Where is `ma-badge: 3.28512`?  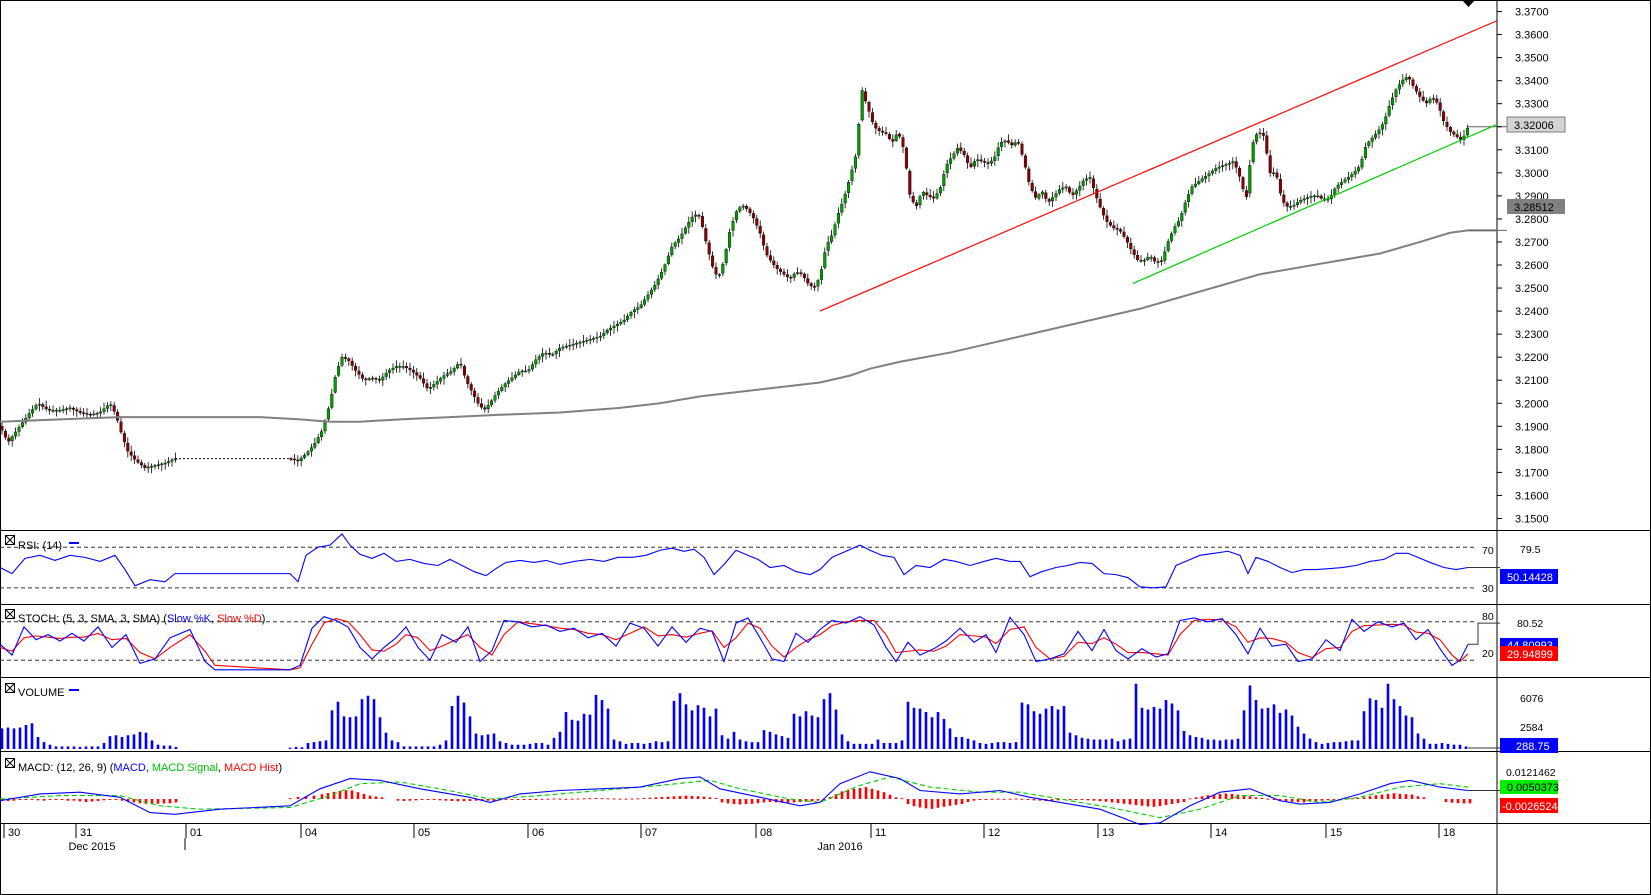
ma-badge: 3.28512 is located at coordinates (1536, 206).